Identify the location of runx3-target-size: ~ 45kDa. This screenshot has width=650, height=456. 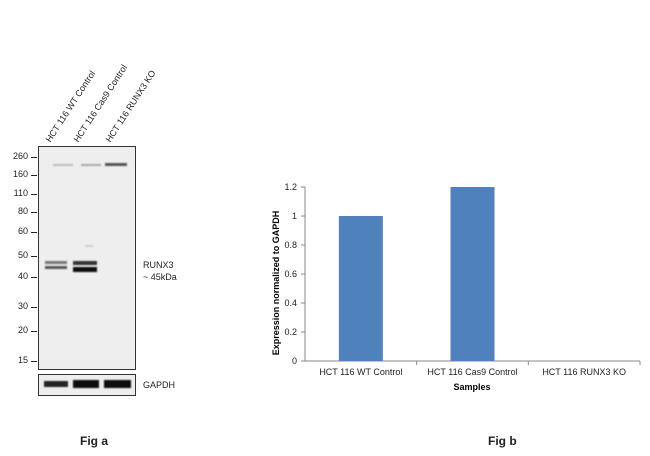
(160, 277).